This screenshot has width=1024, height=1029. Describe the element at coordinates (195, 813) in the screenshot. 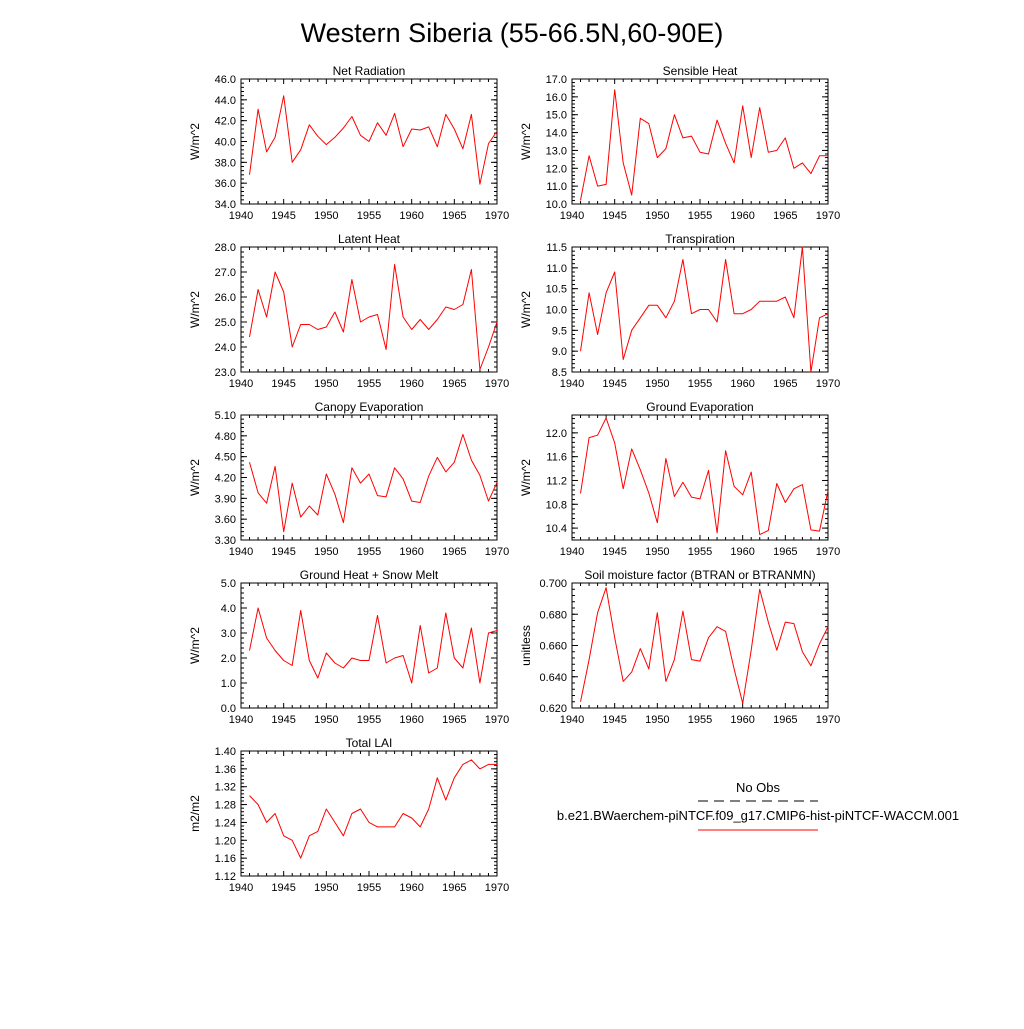

I see `y-axis-label: m2/m2` at that location.